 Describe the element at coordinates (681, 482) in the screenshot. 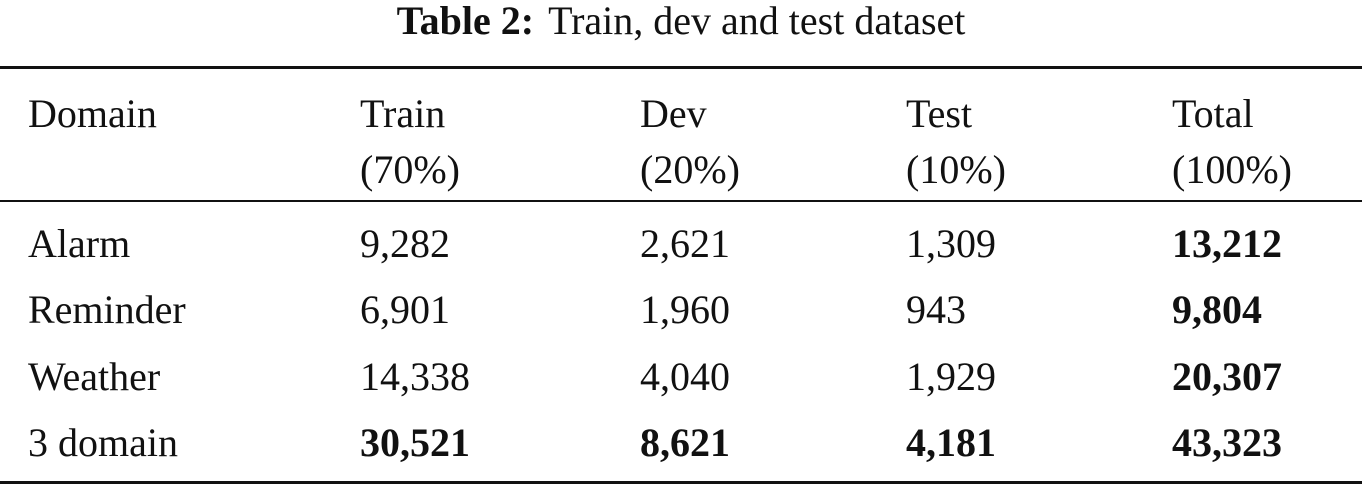

I see `table-bottom-rule` at that location.